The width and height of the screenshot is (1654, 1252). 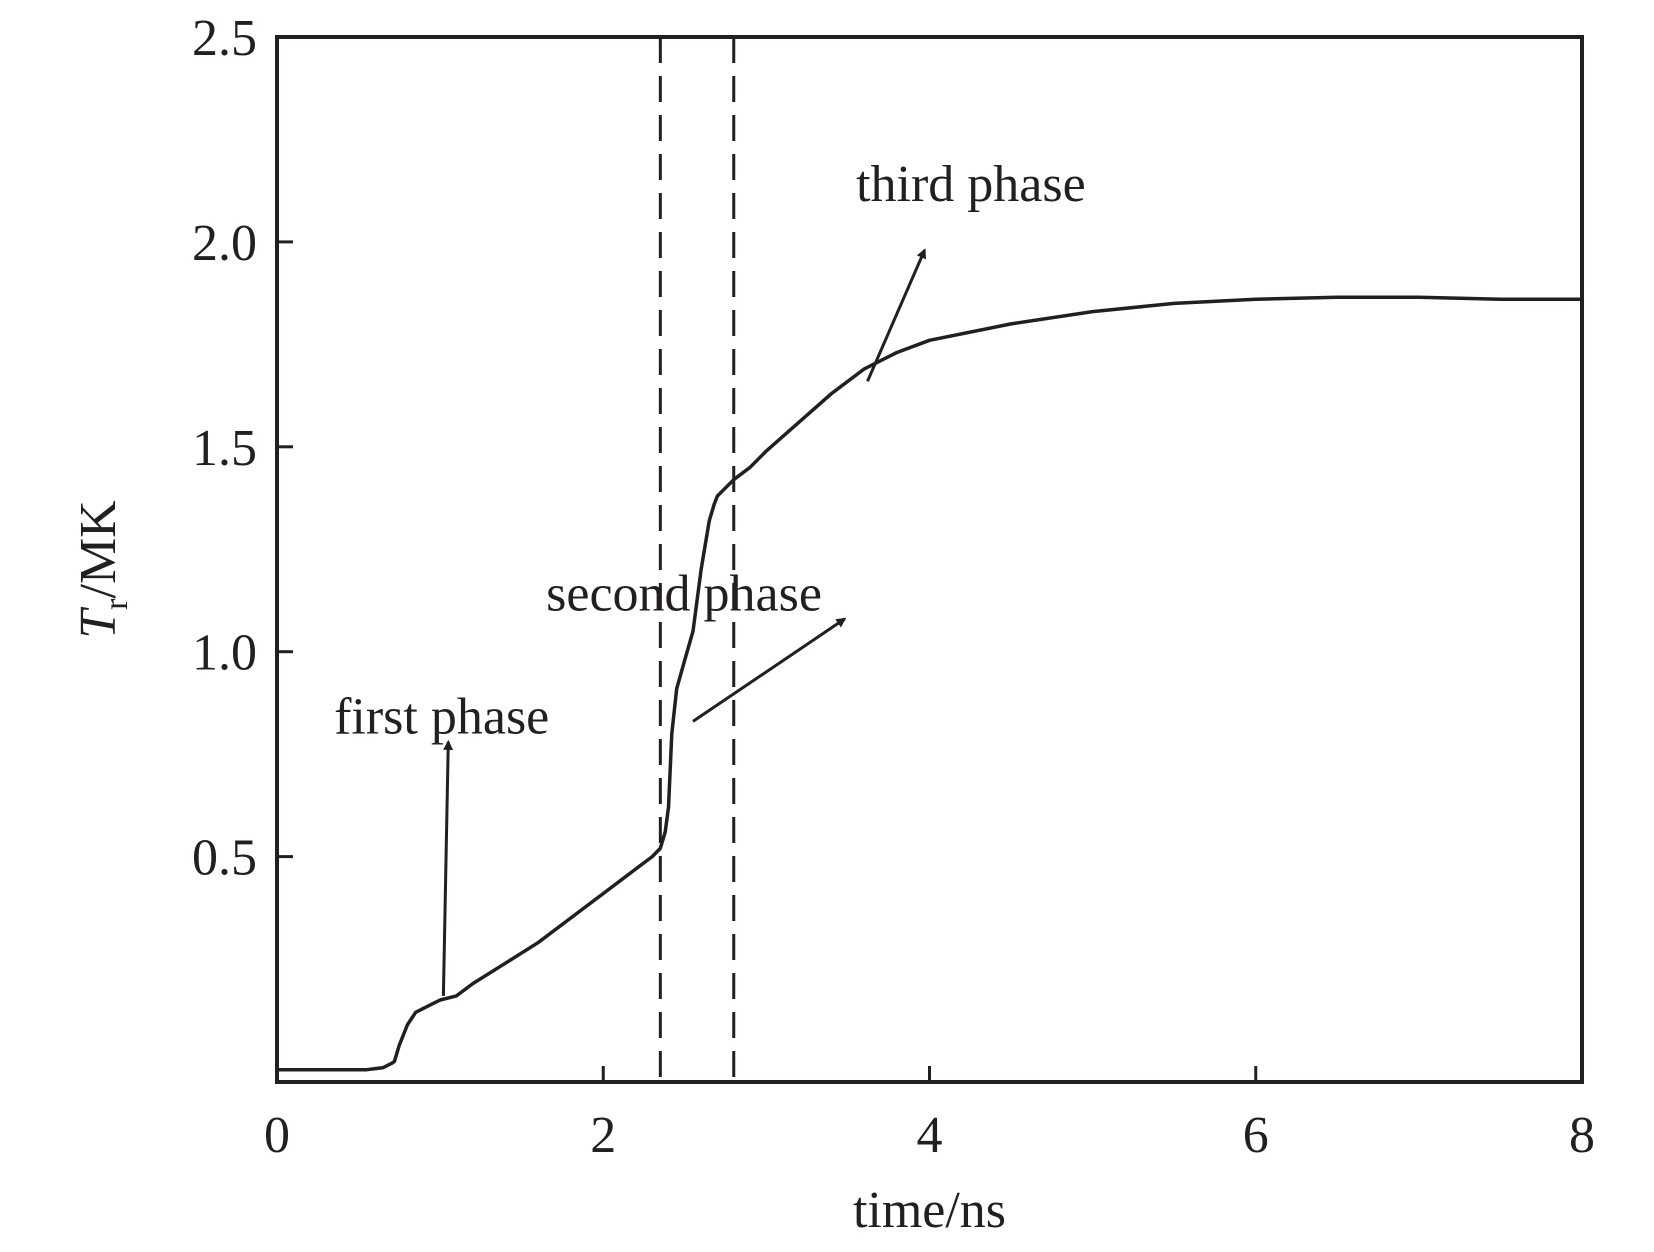 What do you see at coordinates (603, 1135) in the screenshot?
I see `x-tick-label: 2` at bounding box center [603, 1135].